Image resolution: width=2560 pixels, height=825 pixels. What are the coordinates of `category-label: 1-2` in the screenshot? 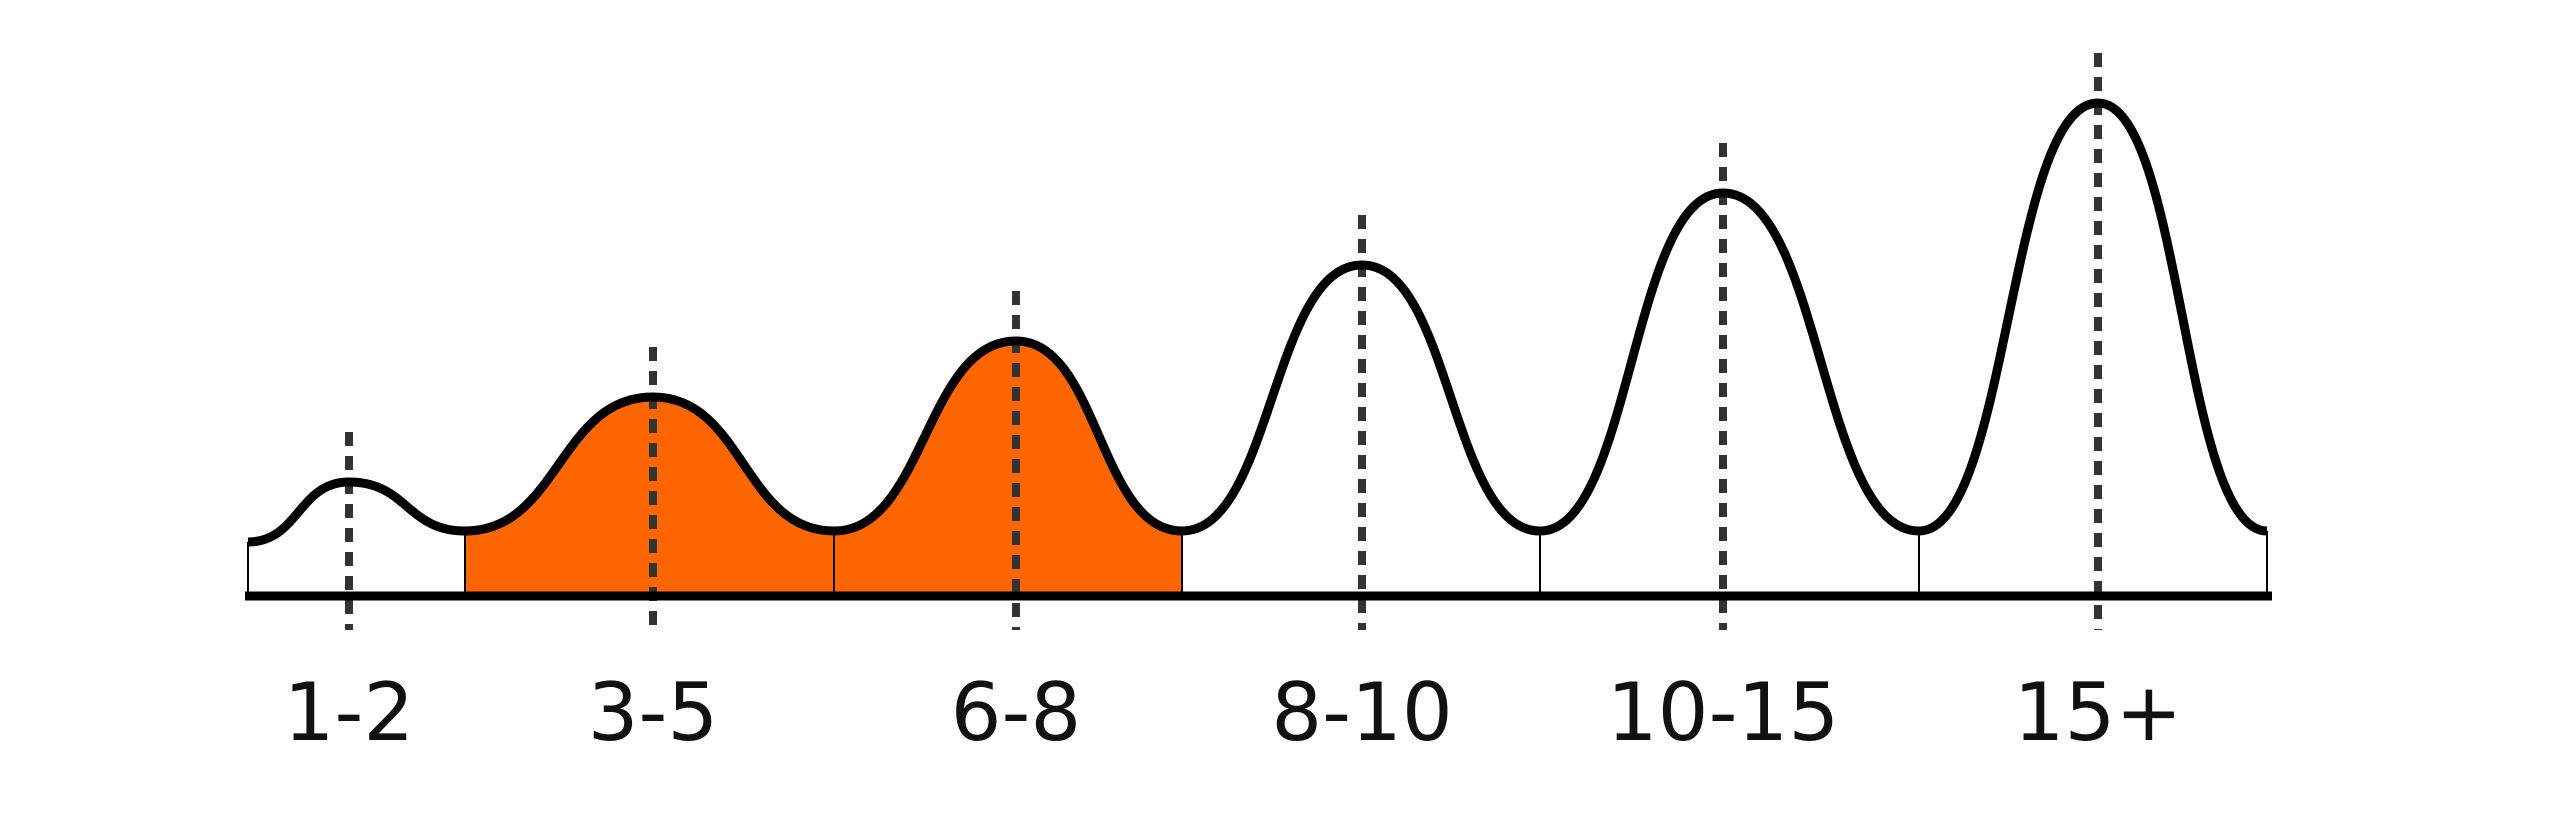 It's located at (349, 712).